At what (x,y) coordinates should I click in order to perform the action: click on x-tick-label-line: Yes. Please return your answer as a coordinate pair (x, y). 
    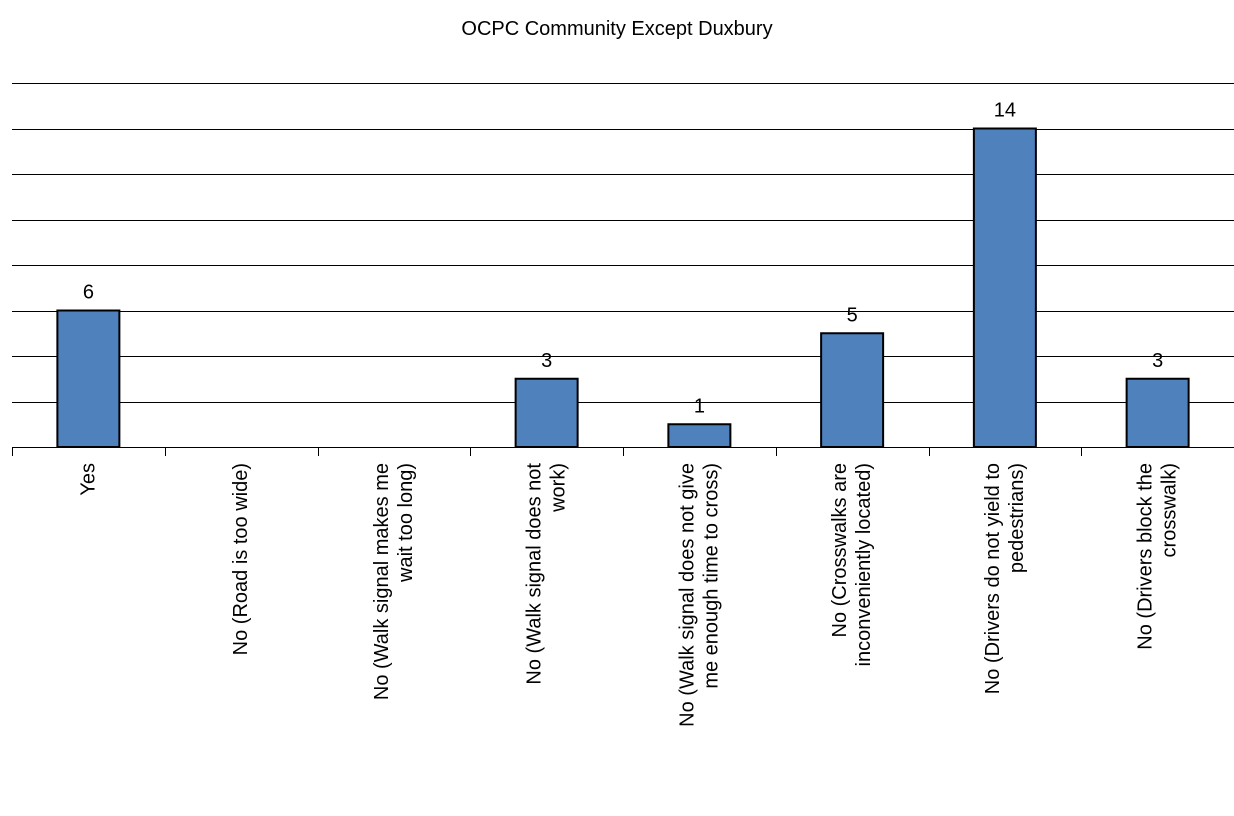
    Looking at the image, I should click on (88, 479).